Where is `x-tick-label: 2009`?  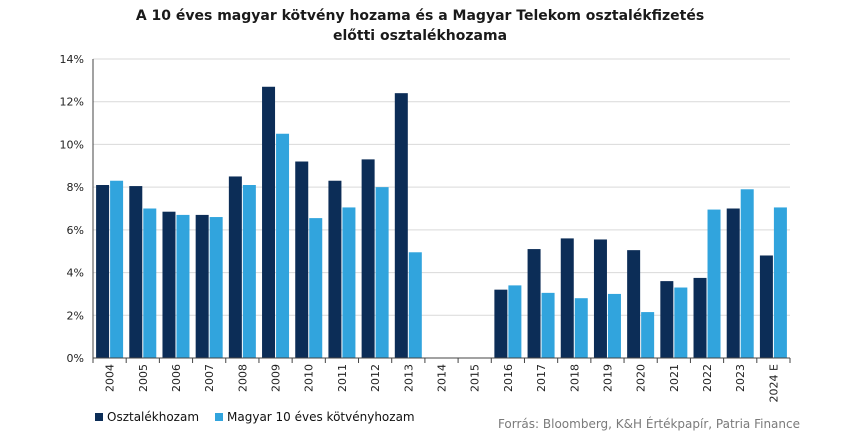 x-tick-label: 2009 is located at coordinates (276, 378).